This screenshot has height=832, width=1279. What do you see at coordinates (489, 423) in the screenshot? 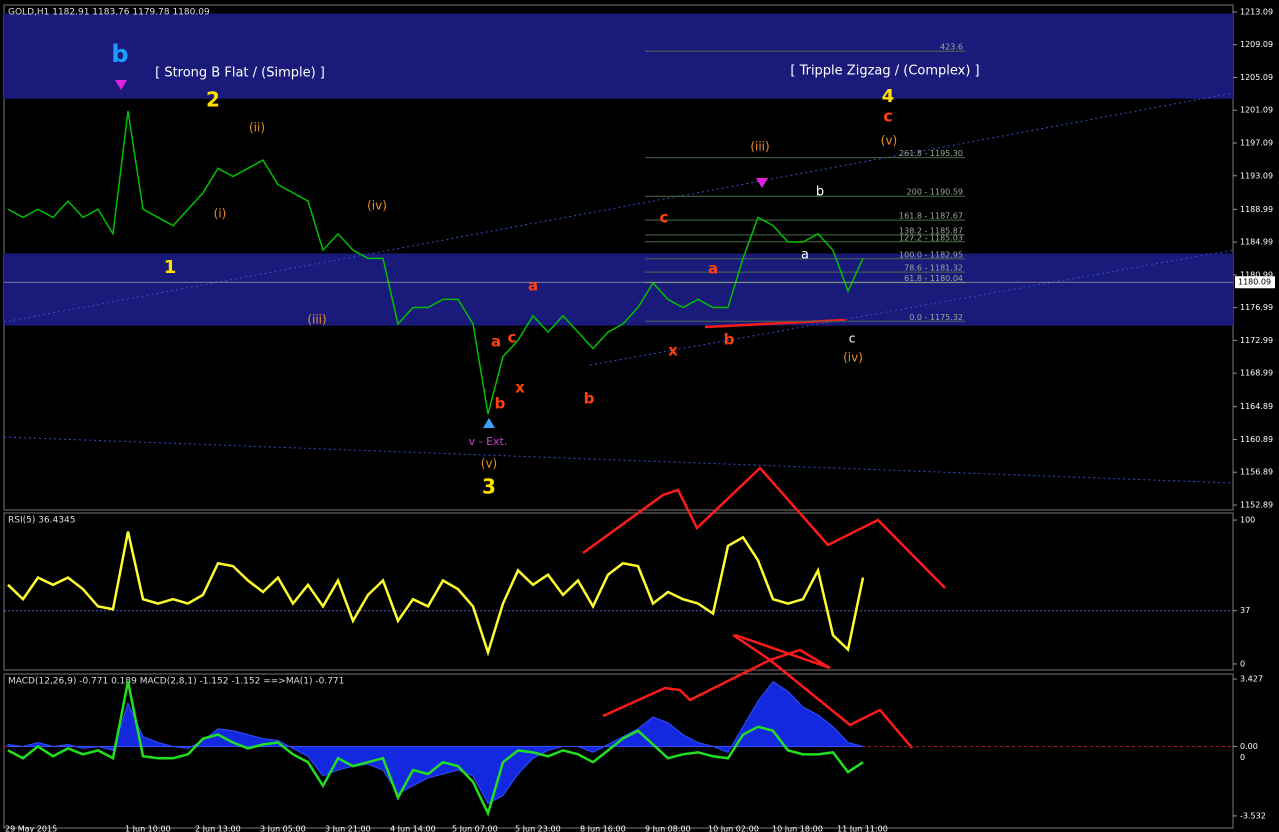
I see `wave-arrow` at bounding box center [489, 423].